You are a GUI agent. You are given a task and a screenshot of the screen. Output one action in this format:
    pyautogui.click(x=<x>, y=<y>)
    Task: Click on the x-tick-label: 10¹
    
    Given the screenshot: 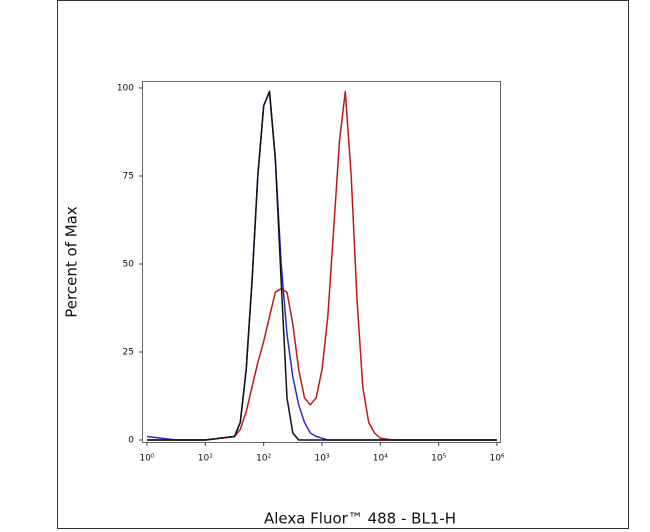 What is the action you would take?
    pyautogui.click(x=205, y=459)
    